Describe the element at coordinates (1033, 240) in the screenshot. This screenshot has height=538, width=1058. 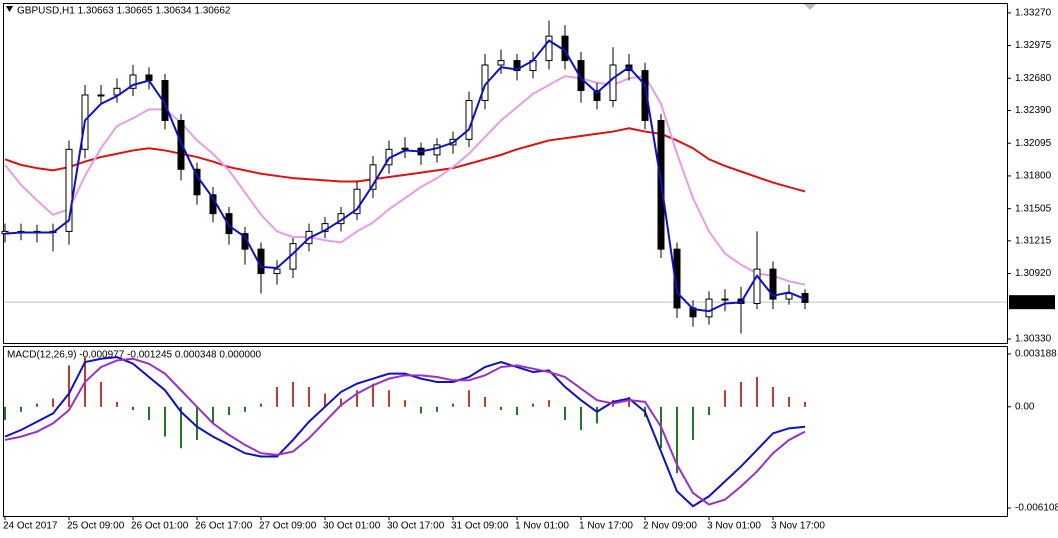
I see `y-tick-label: 1.31215` at that location.